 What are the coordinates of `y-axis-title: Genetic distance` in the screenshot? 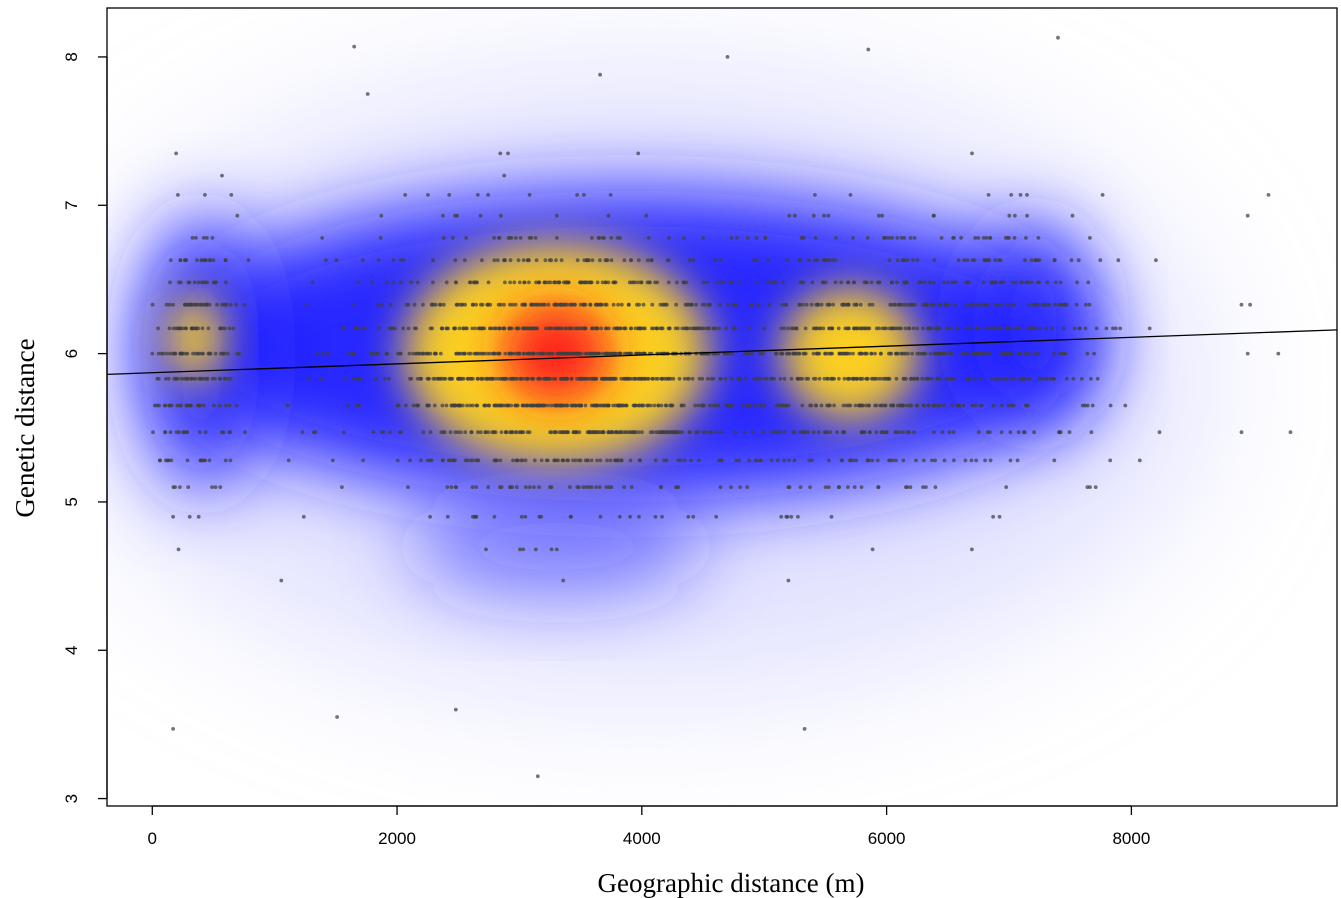 It's located at (25, 427).